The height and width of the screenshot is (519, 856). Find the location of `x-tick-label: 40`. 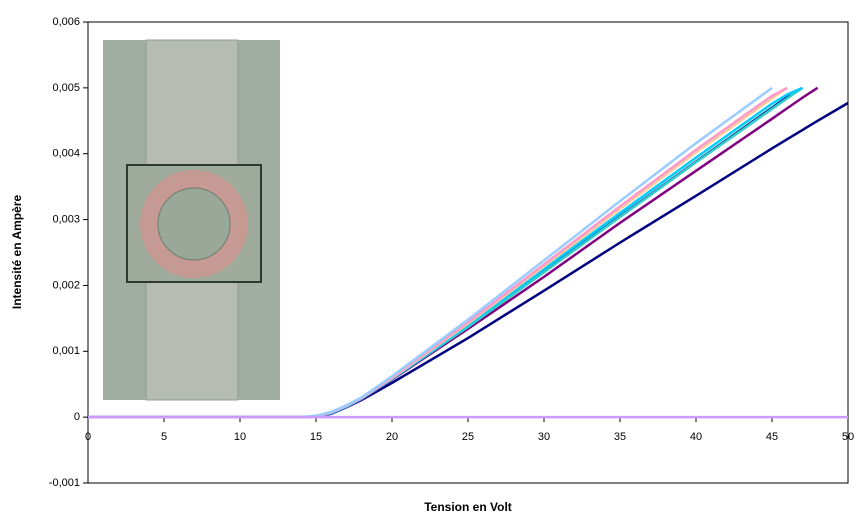

x-tick-label: 40 is located at coordinates (696, 437).